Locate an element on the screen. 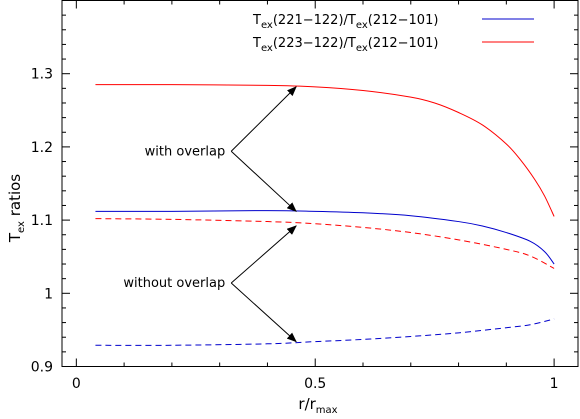 Image resolution: width=580 pixels, height=419 pixels. x-tick-label: 0 is located at coordinates (76, 384).